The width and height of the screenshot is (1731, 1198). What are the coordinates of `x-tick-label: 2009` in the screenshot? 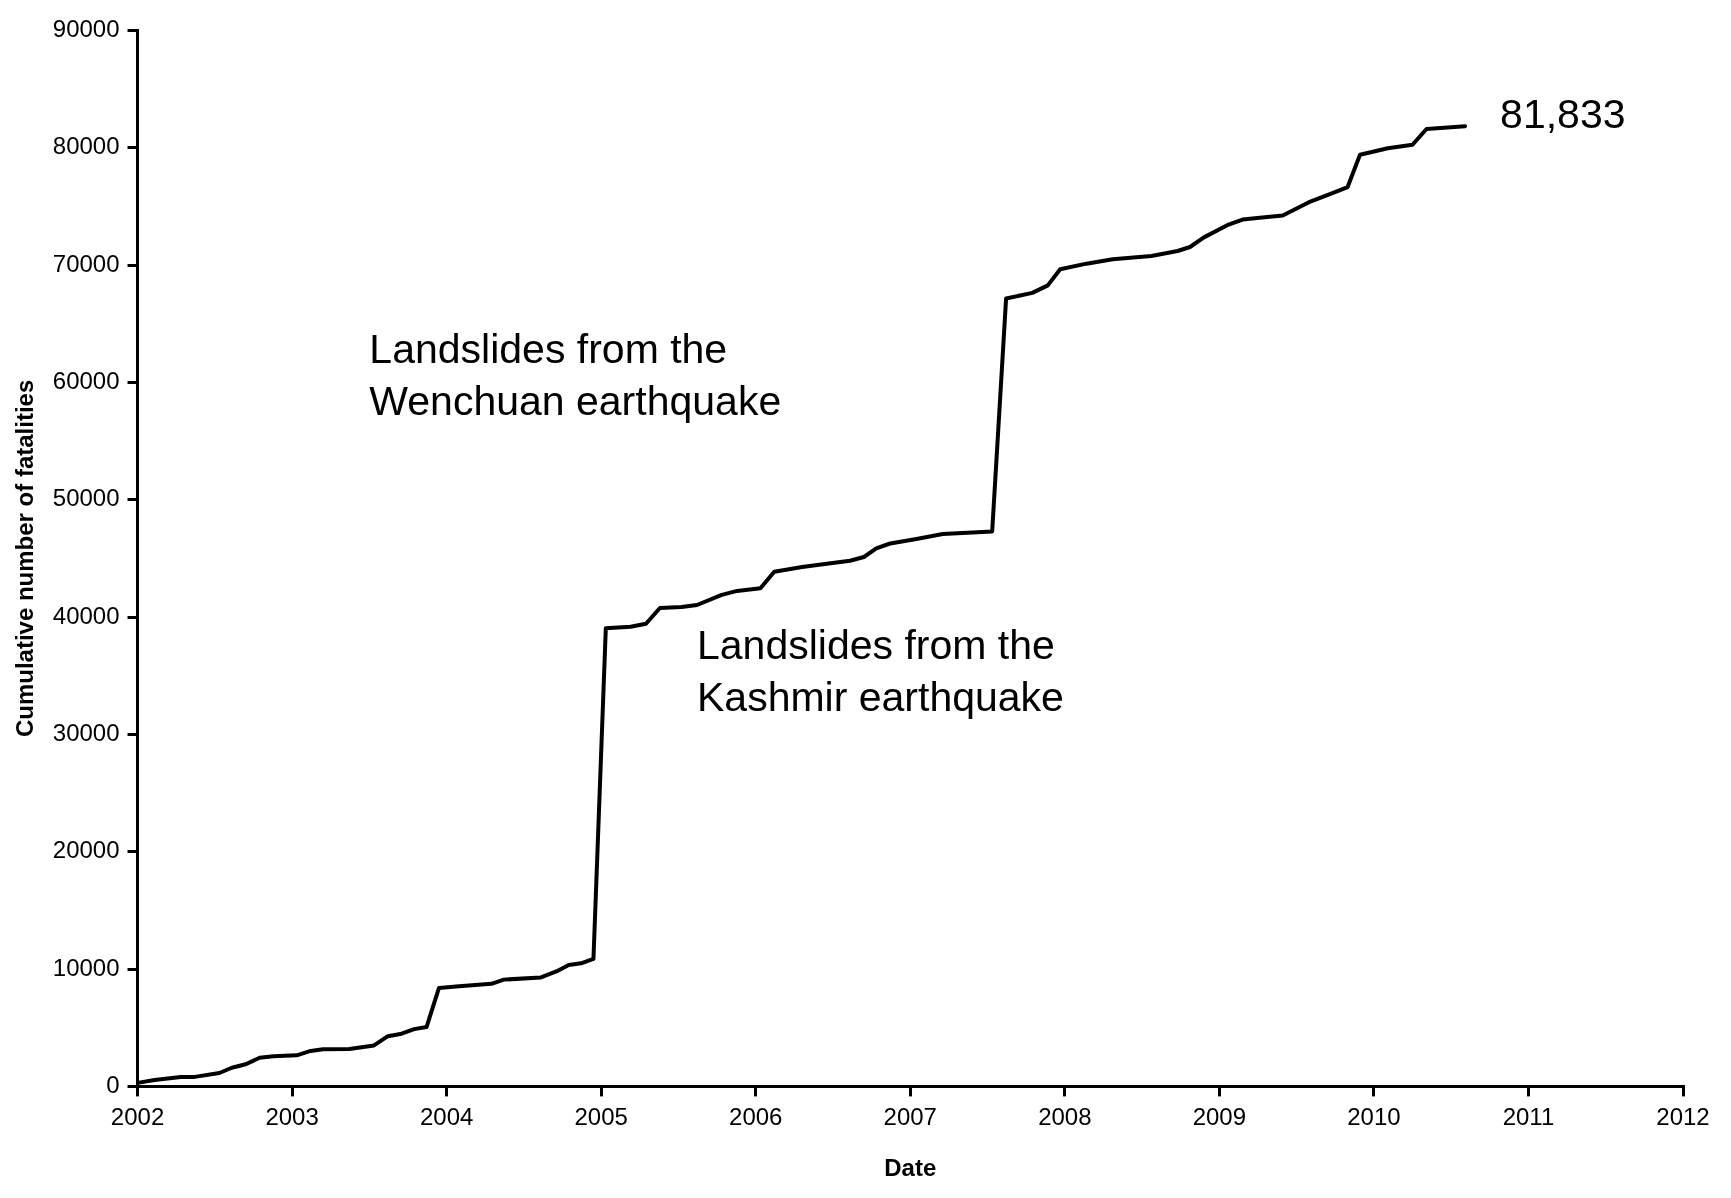 It's located at (1219, 1117).